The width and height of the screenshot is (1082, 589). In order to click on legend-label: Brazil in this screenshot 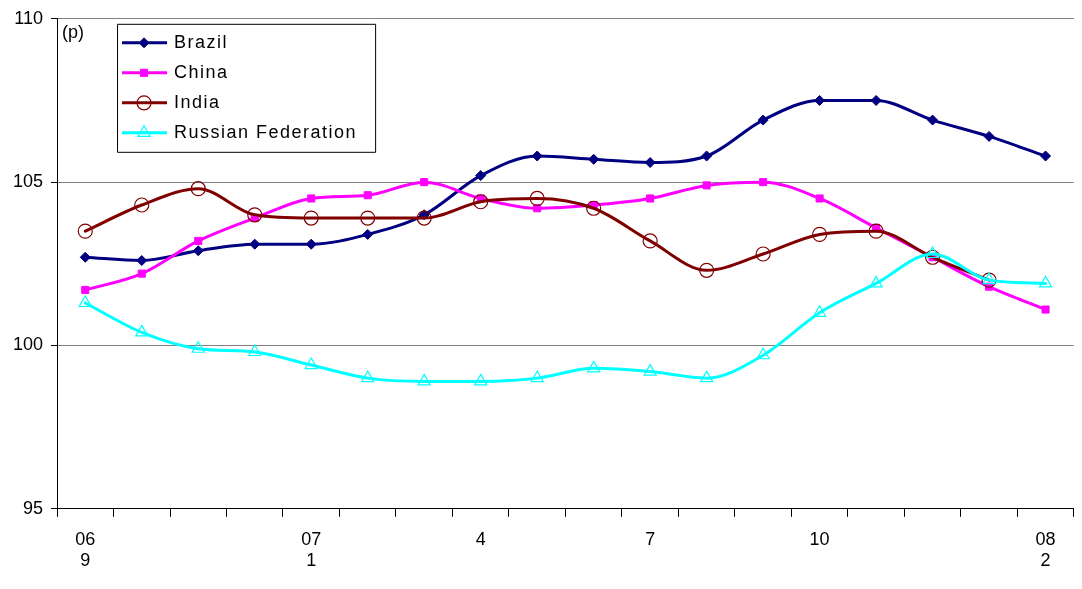, I will do `click(201, 41)`.